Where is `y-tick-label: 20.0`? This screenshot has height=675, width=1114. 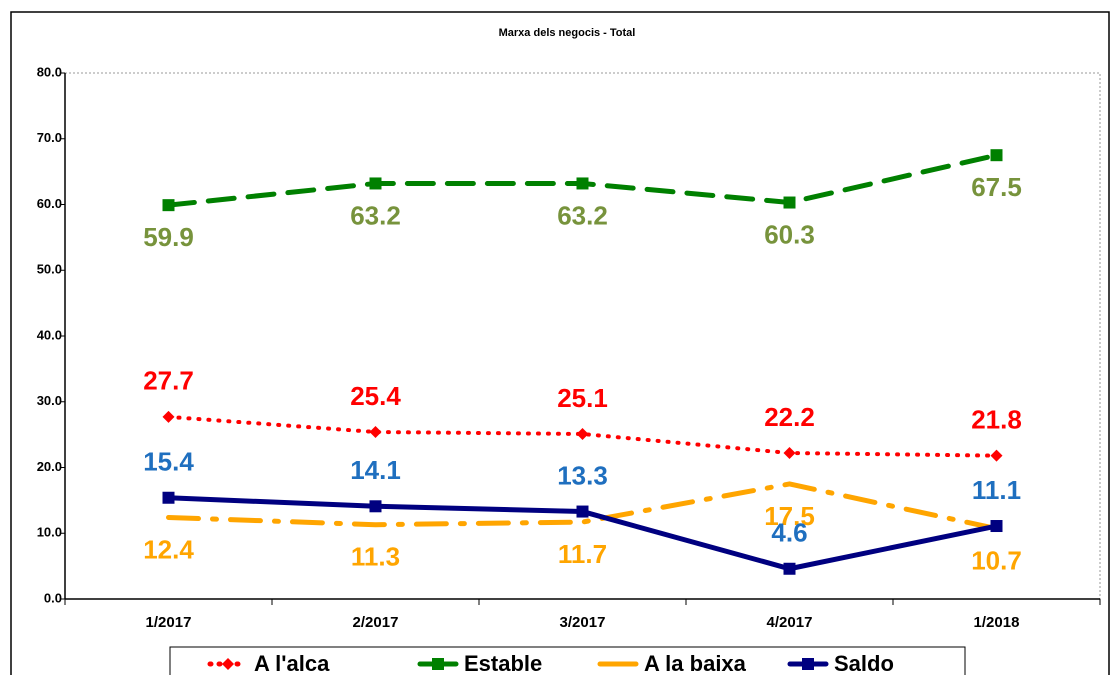
y-tick-label: 20.0 is located at coordinates (49, 466).